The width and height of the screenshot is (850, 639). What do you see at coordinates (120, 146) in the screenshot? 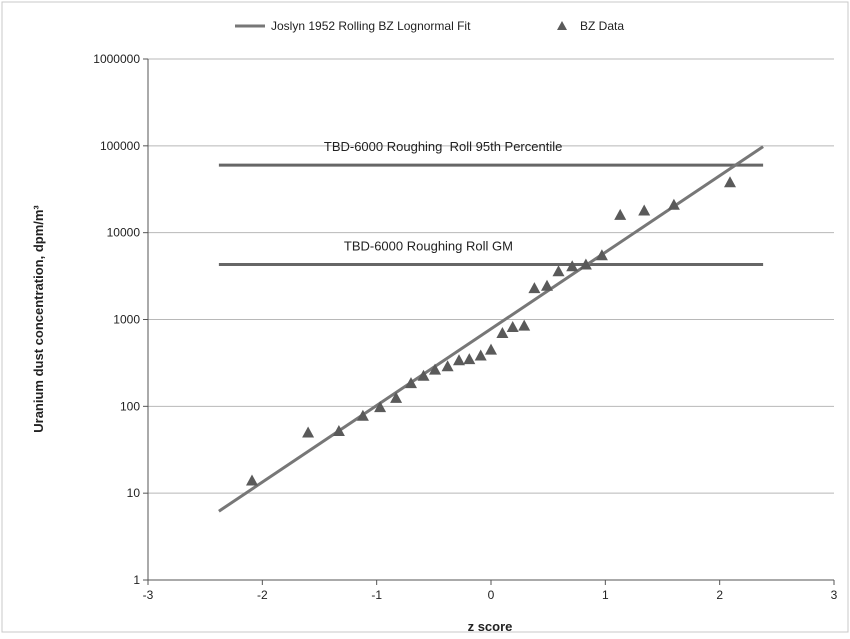
I see `y-tick-label: 100000` at bounding box center [120, 146].